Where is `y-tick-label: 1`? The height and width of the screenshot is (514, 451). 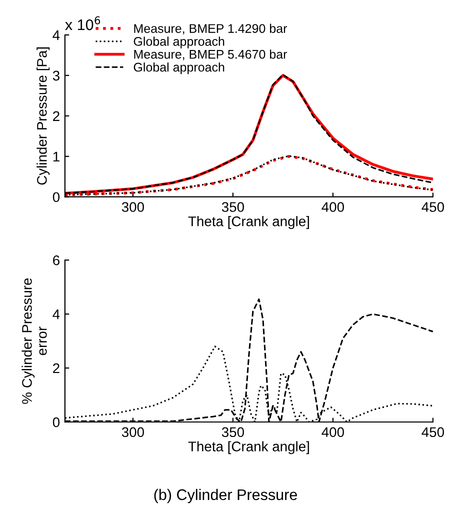 y-tick-label: 1 is located at coordinates (56, 157).